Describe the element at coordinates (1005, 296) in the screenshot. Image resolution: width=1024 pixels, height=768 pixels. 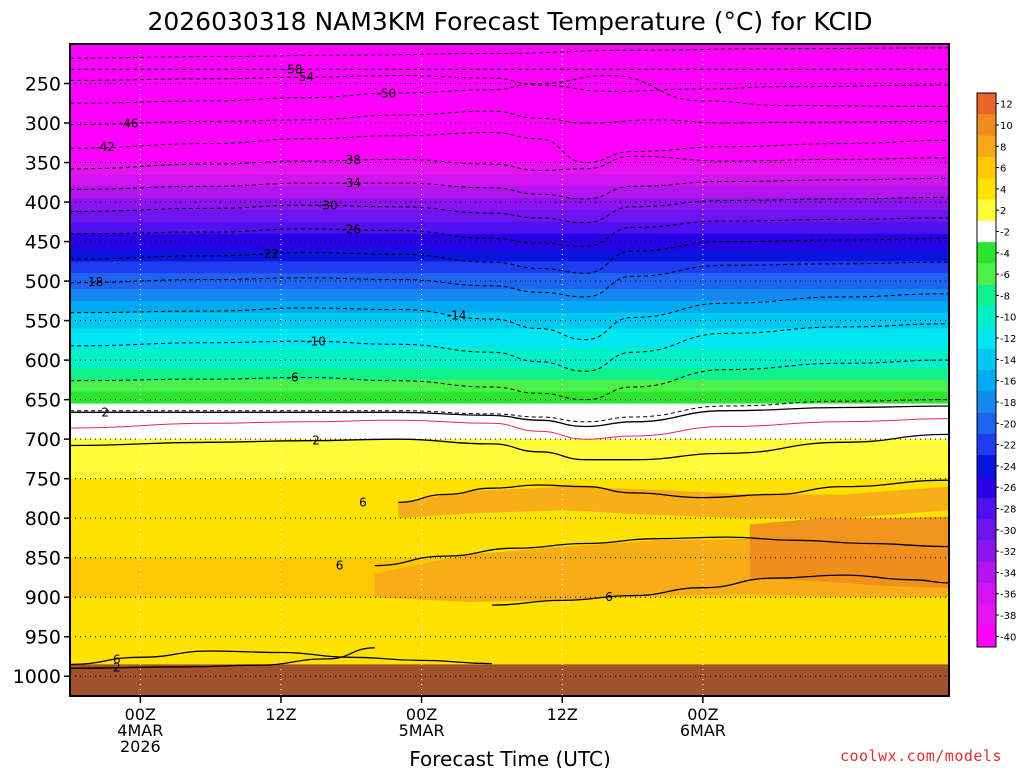
I see `colorbar-label: -8` at that location.